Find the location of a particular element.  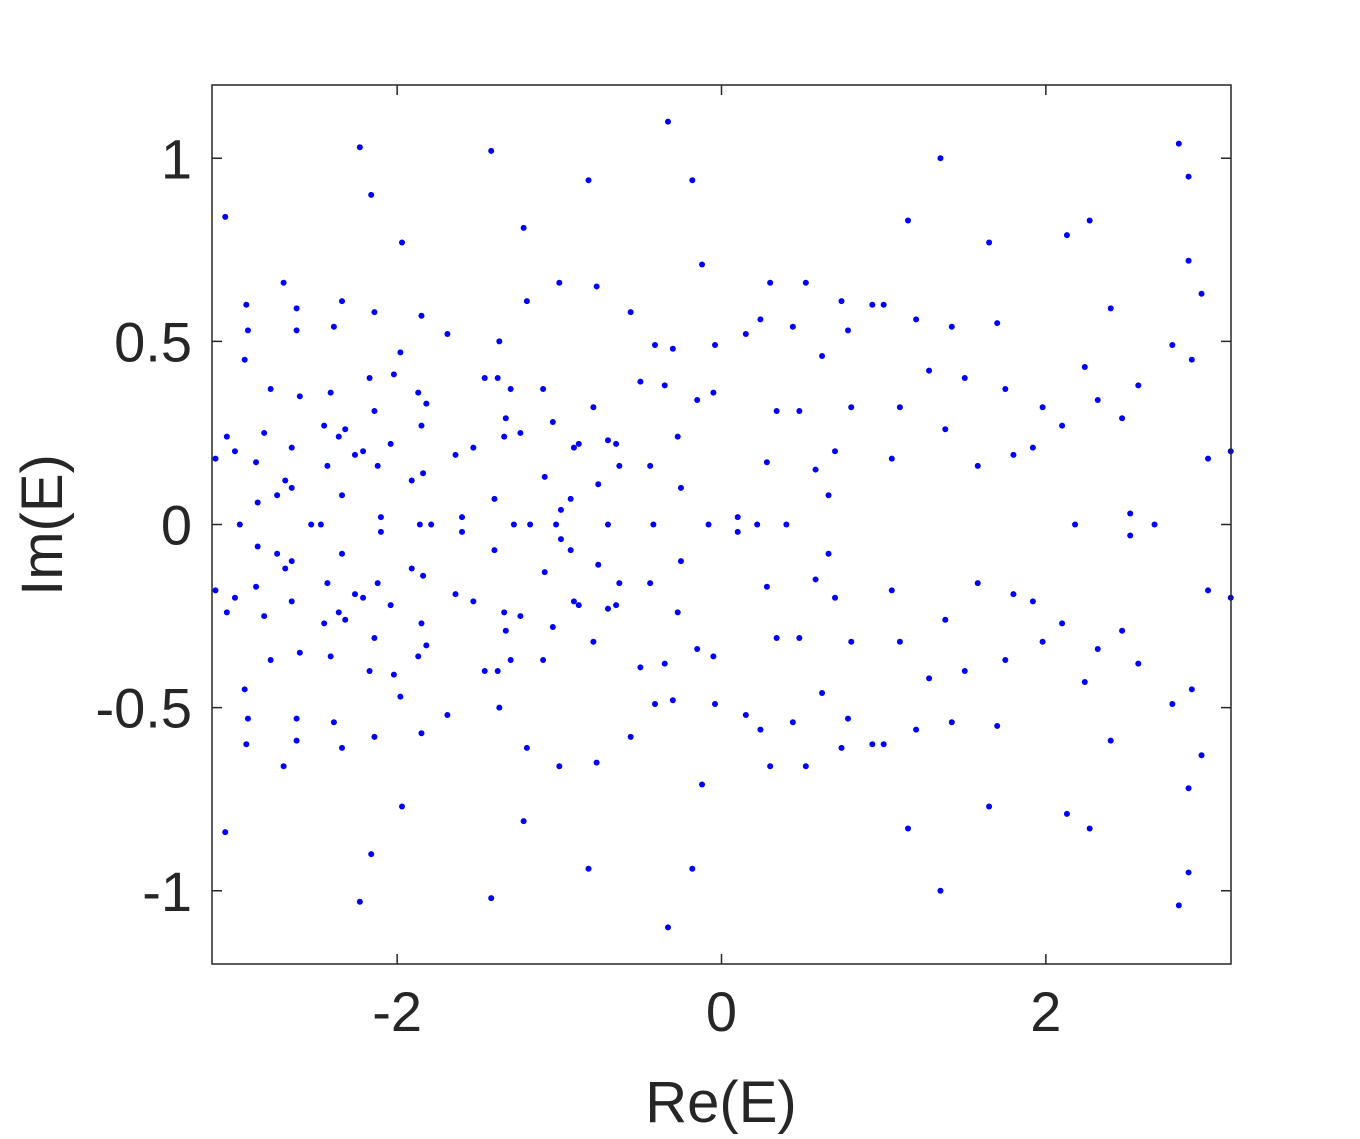

y-tick-label: 1 is located at coordinates (176, 158).